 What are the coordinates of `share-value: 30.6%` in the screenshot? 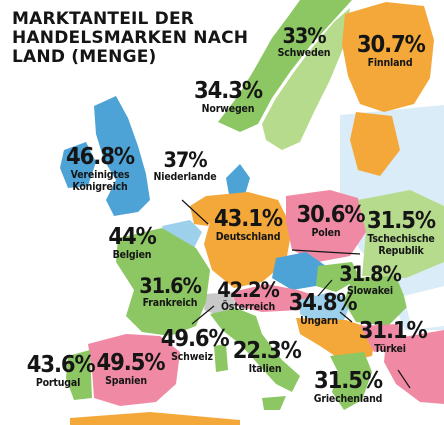 It's located at (331, 215).